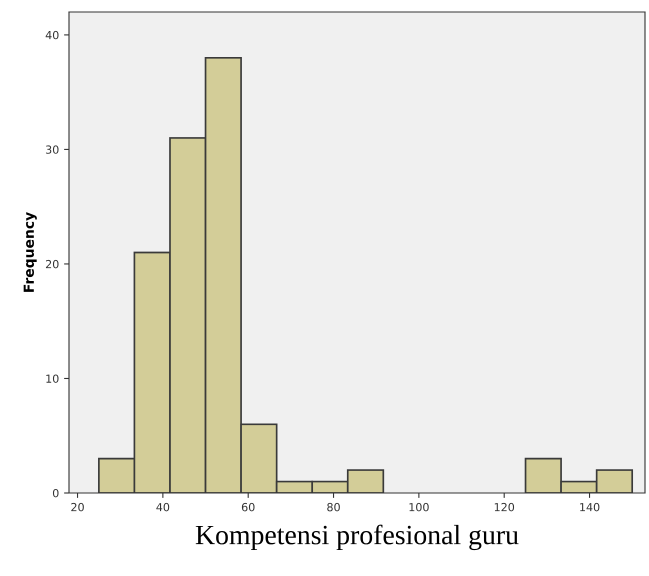  Describe the element at coordinates (419, 507) in the screenshot. I see `x-tick-label: 100` at that location.